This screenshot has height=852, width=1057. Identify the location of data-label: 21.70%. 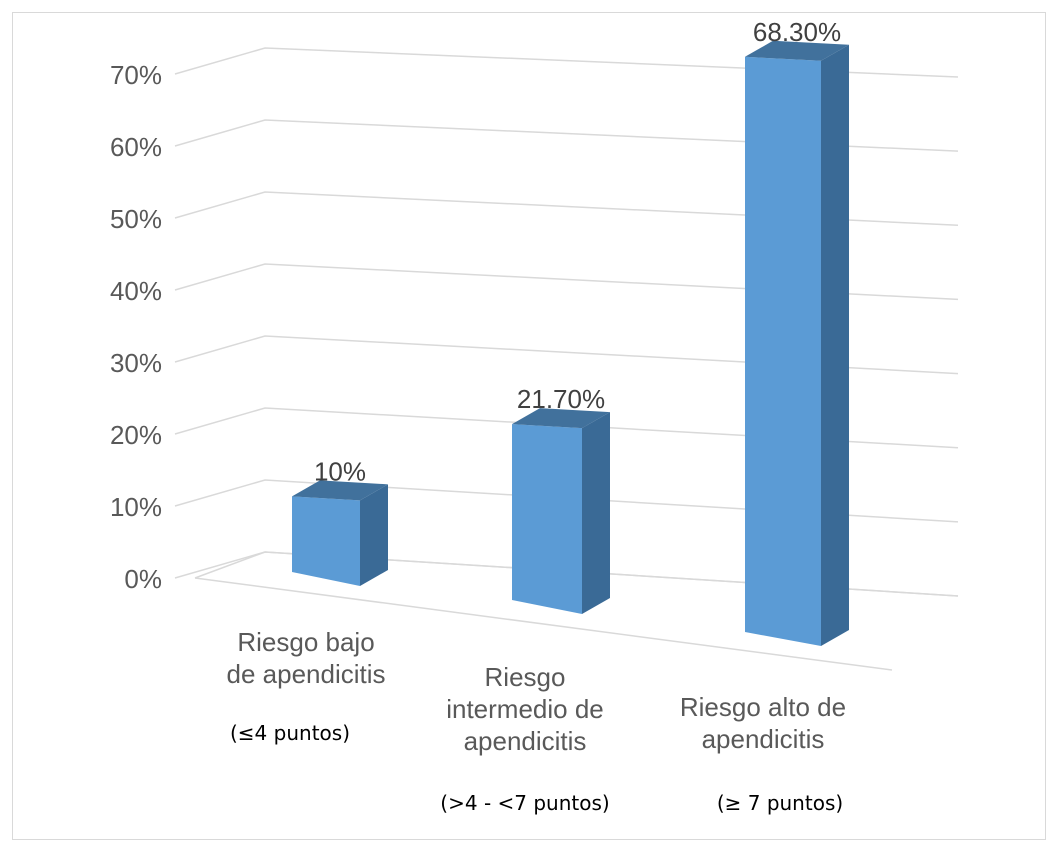
(561, 399).